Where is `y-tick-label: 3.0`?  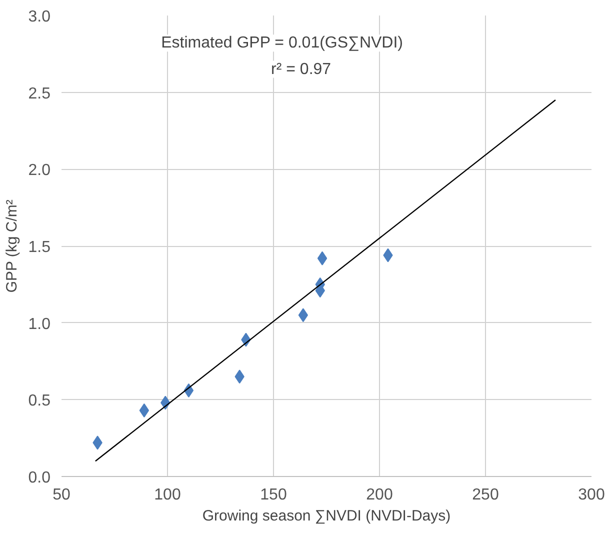 y-tick-label: 3.0 is located at coordinates (39, 17).